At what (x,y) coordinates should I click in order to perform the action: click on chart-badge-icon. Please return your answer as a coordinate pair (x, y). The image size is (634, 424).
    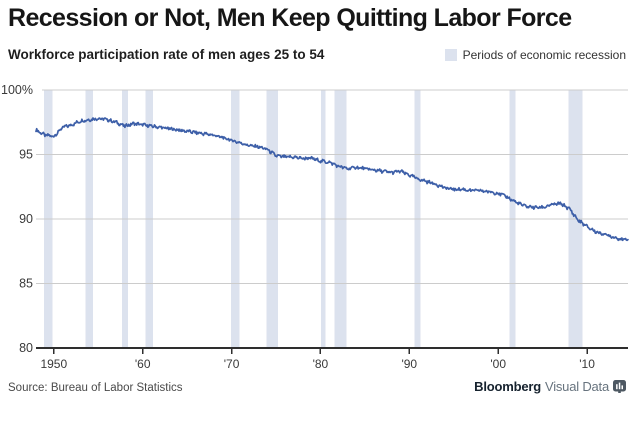
    Looking at the image, I should click on (619, 386).